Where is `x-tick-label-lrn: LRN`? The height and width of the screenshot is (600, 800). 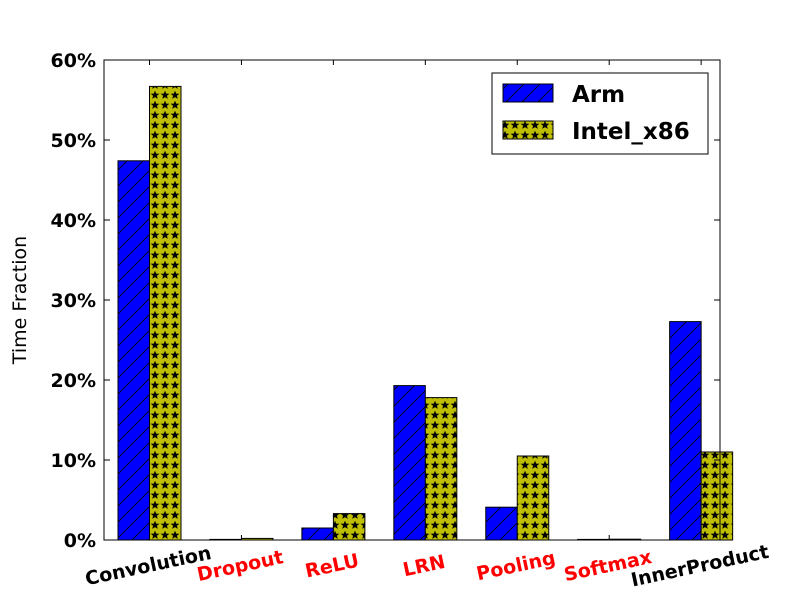 x-tick-label-lrn: LRN is located at coordinates (424, 566).